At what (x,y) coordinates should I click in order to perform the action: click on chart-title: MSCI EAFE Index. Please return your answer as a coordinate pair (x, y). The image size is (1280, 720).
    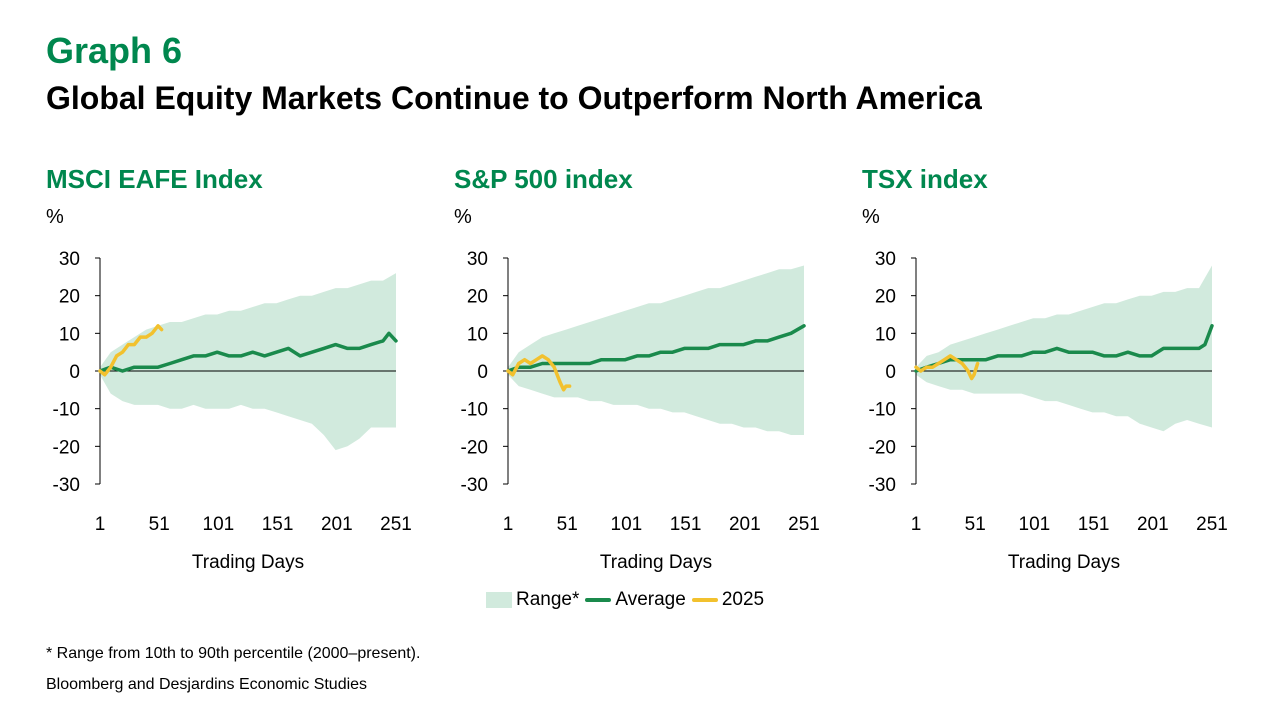
    Looking at the image, I should click on (154, 179).